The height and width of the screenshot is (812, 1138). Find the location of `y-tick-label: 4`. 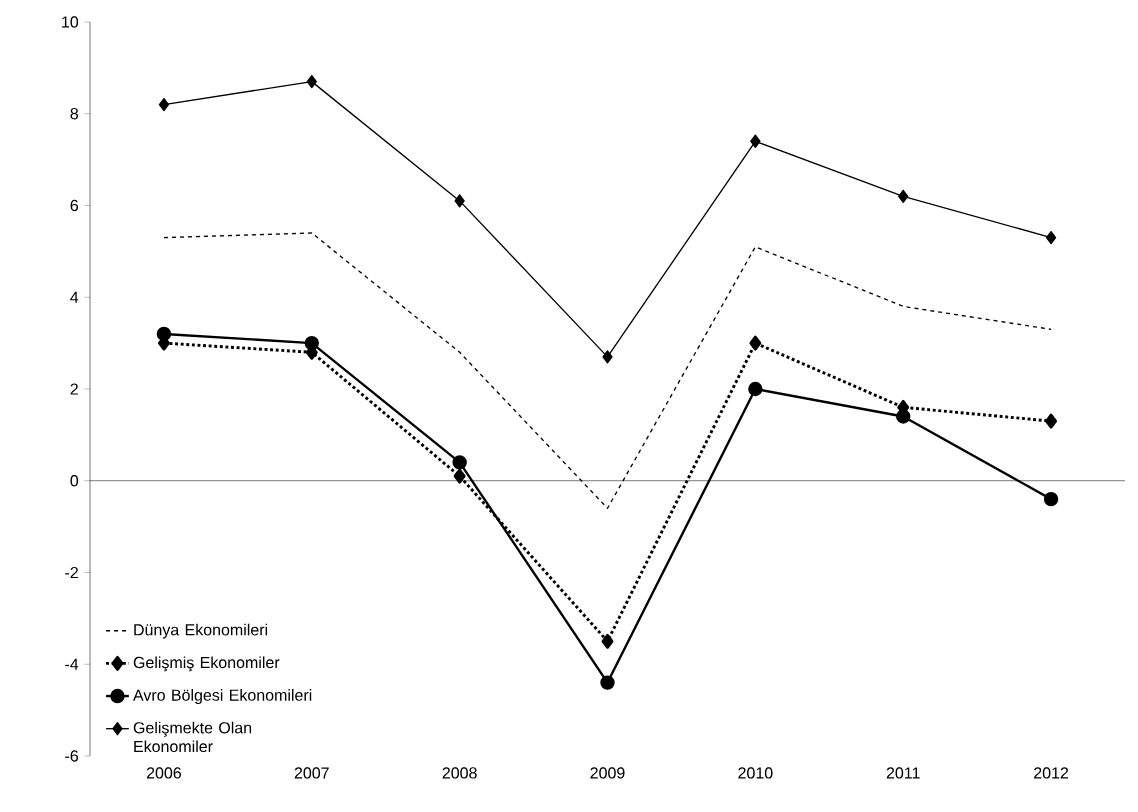

y-tick-label: 4 is located at coordinates (74, 297).